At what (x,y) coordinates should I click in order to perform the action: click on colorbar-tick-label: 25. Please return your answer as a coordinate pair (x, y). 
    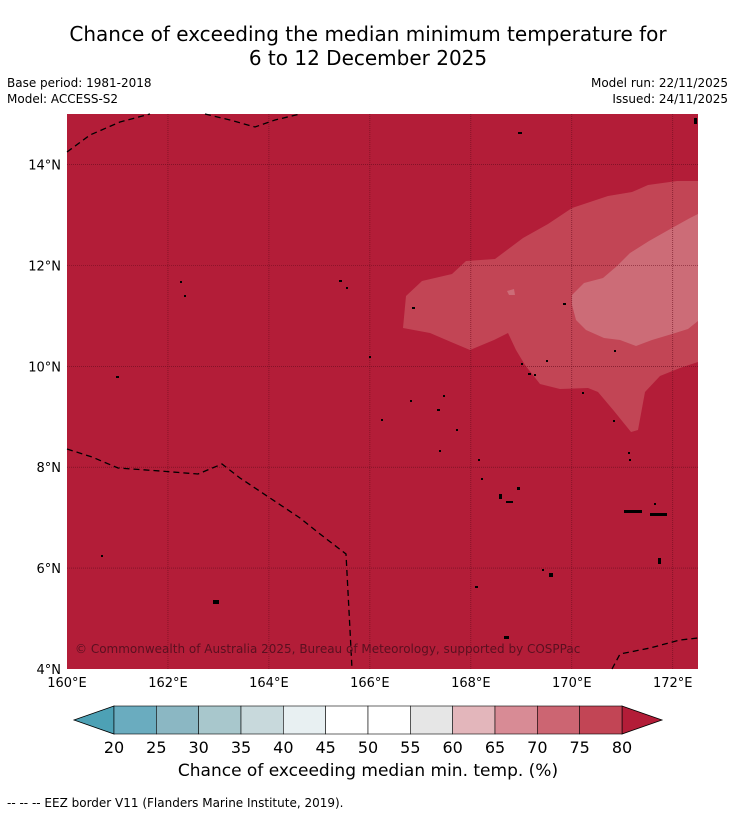
    Looking at the image, I should click on (156, 747).